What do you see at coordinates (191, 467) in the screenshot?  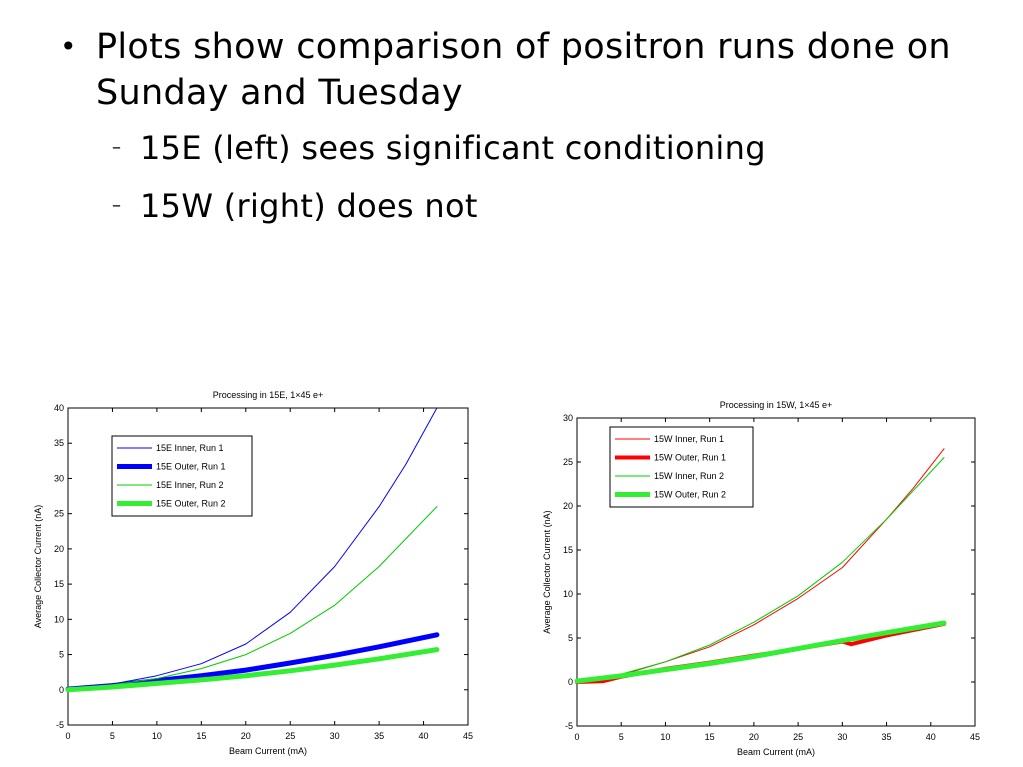 I see `legend-label: 15E Outer, Run 1` at bounding box center [191, 467].